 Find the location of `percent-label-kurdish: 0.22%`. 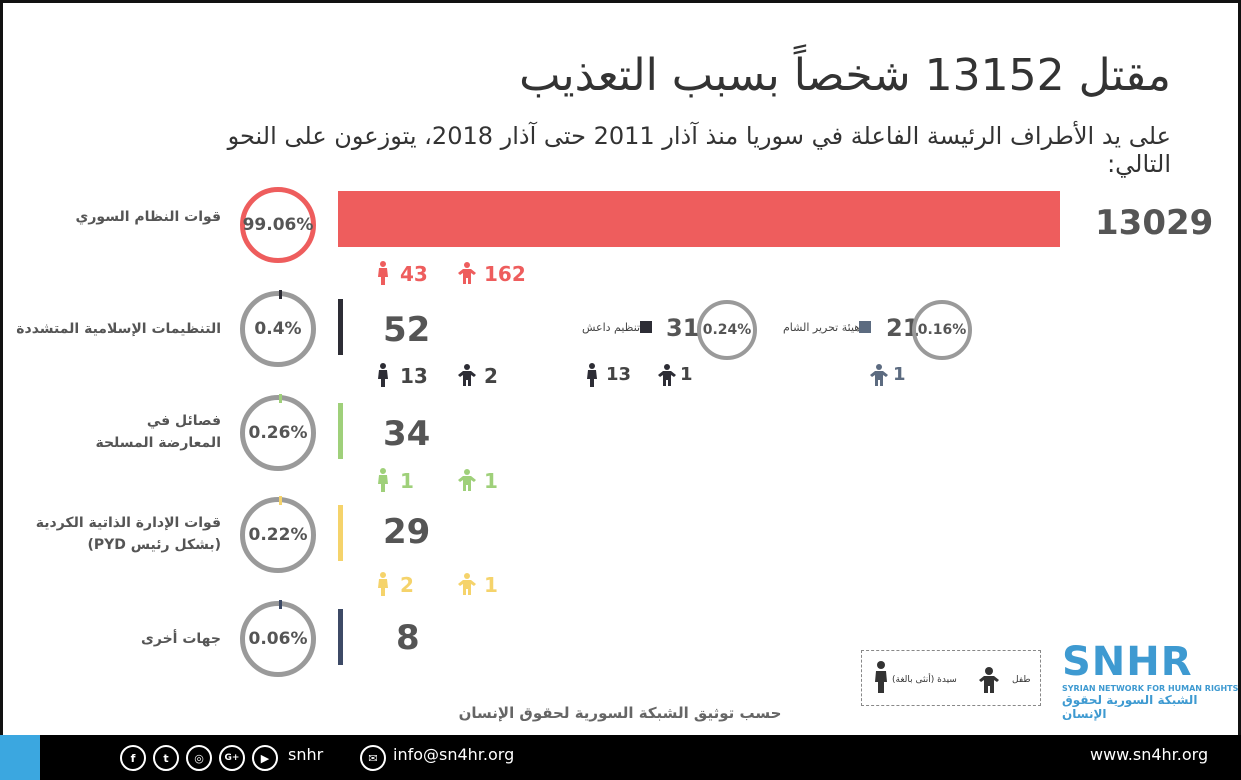

percent-label-kurdish: 0.22% is located at coordinates (278, 535).